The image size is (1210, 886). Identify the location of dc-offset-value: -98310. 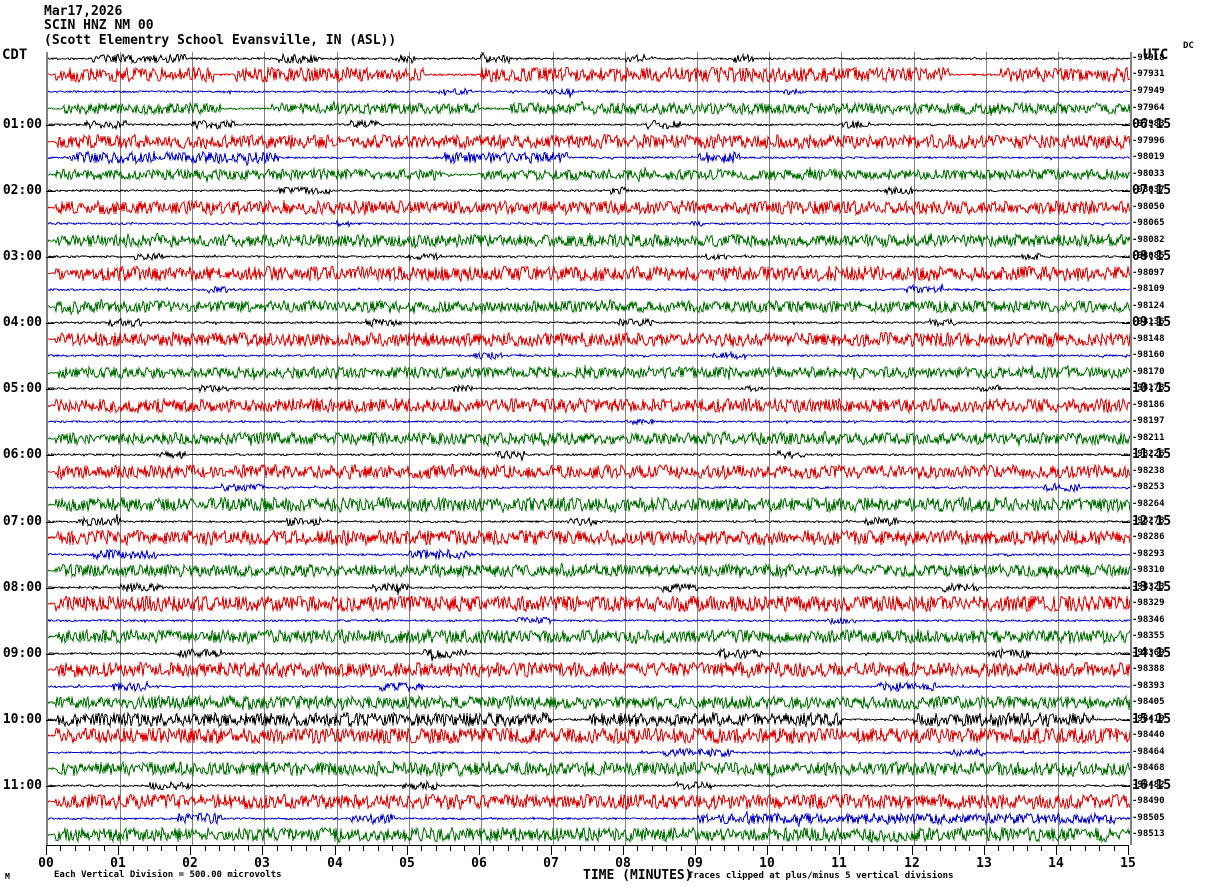
(1148, 570).